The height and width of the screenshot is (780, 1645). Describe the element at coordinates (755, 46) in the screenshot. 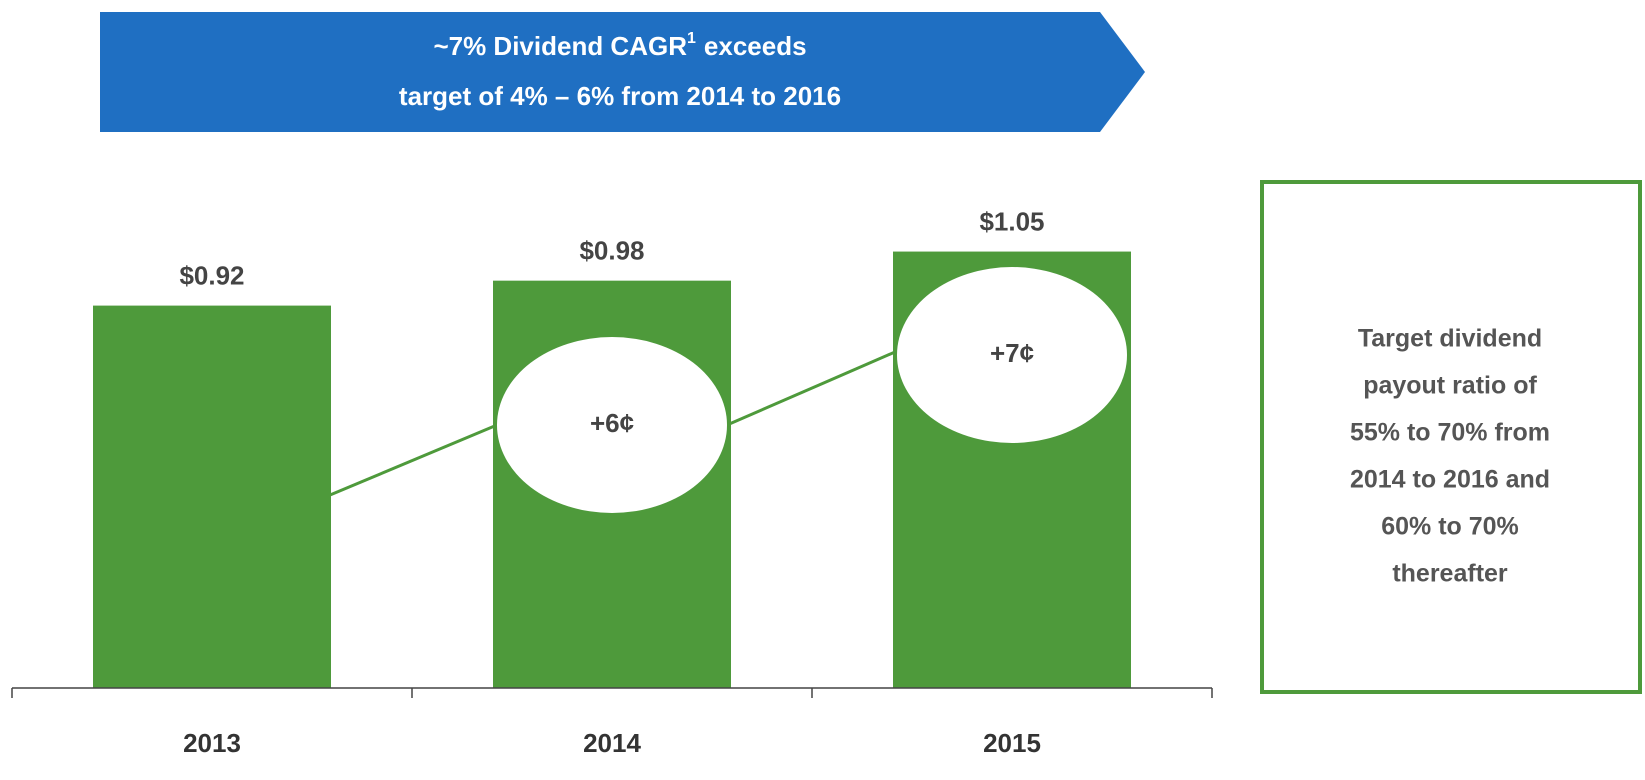

I see `title-part: exceeds` at that location.